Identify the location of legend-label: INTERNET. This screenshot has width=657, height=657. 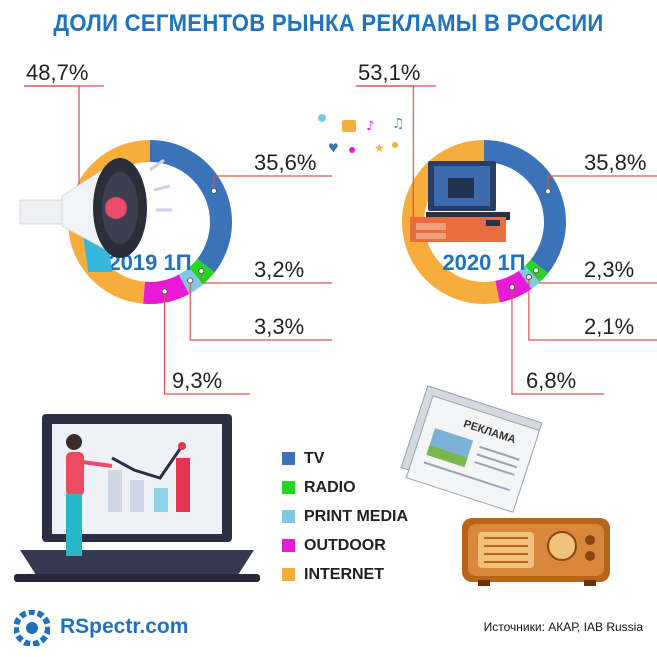
(344, 574).